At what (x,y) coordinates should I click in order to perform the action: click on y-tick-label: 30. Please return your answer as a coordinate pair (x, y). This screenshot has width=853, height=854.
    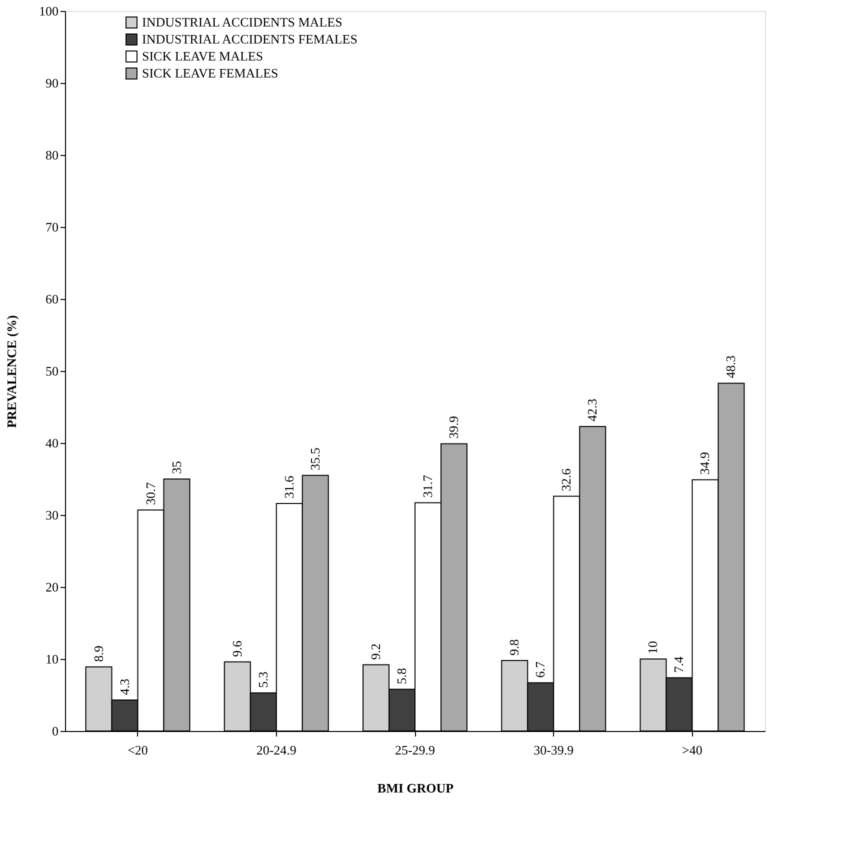
    Looking at the image, I should click on (52, 515).